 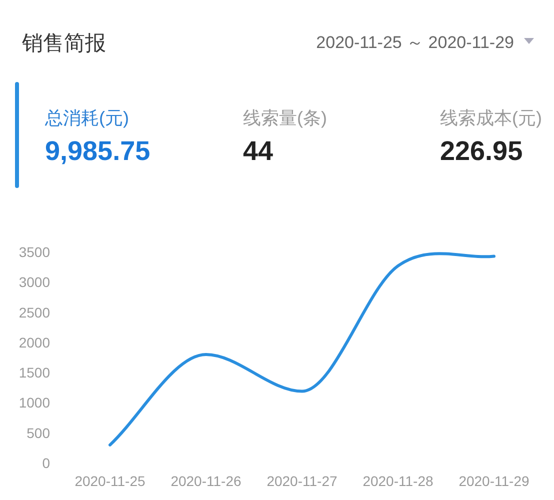 What do you see at coordinates (34, 252) in the screenshot?
I see `y-tick-label: 3500` at bounding box center [34, 252].